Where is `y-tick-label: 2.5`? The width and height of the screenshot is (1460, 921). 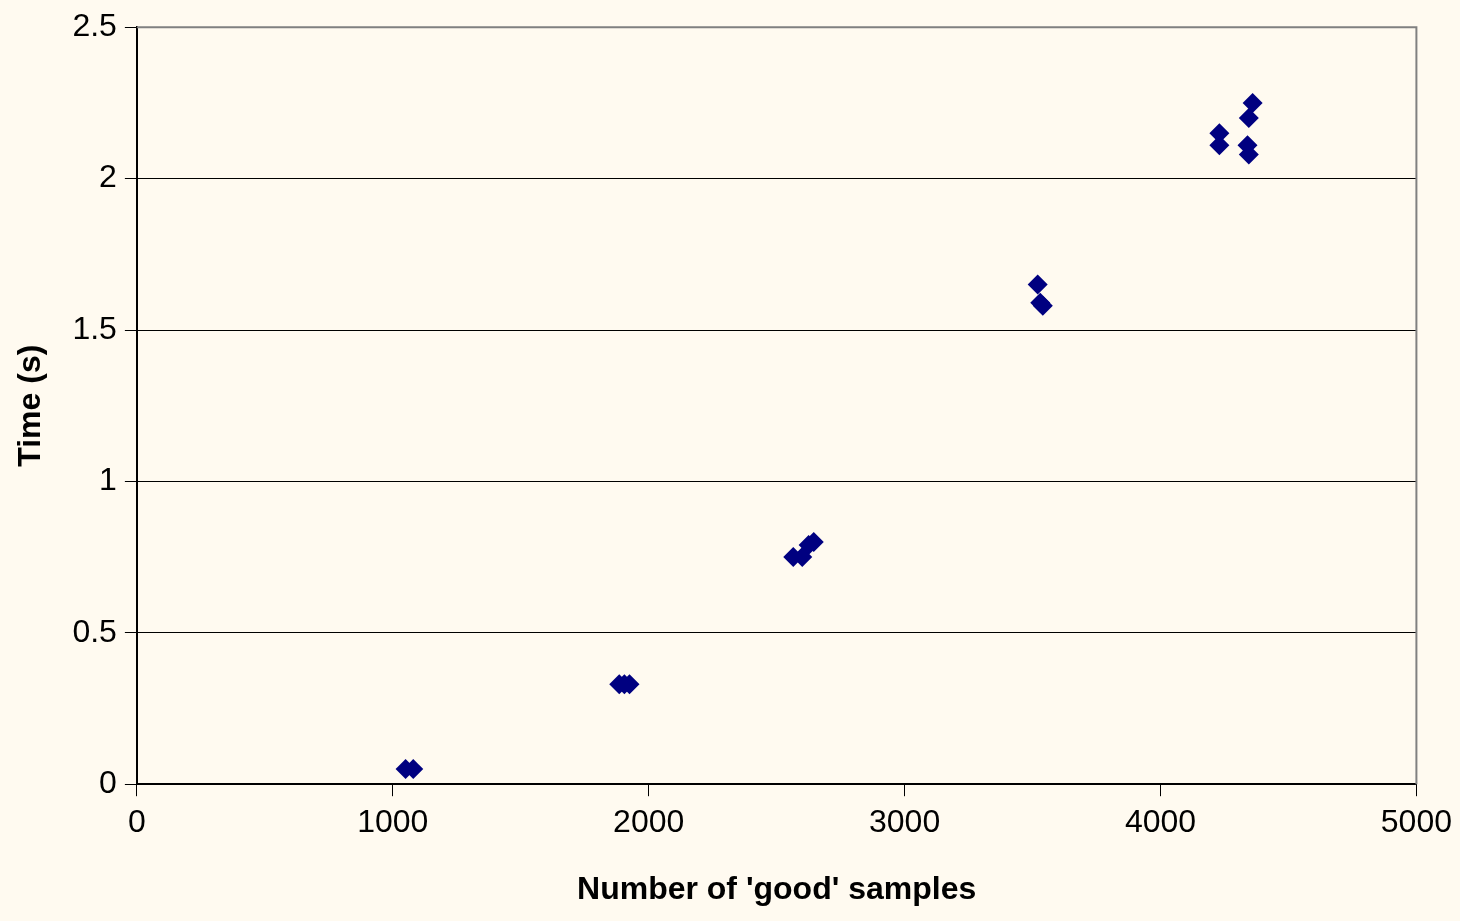 y-tick-label: 2.5 is located at coordinates (94, 25).